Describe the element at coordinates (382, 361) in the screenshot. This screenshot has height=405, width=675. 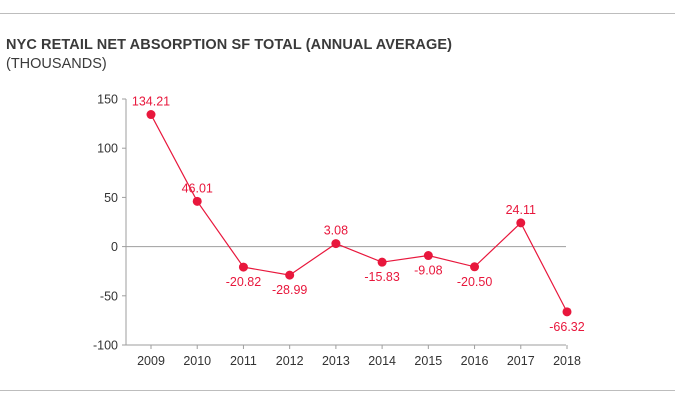
I see `x-tick-label: 2014` at that location.